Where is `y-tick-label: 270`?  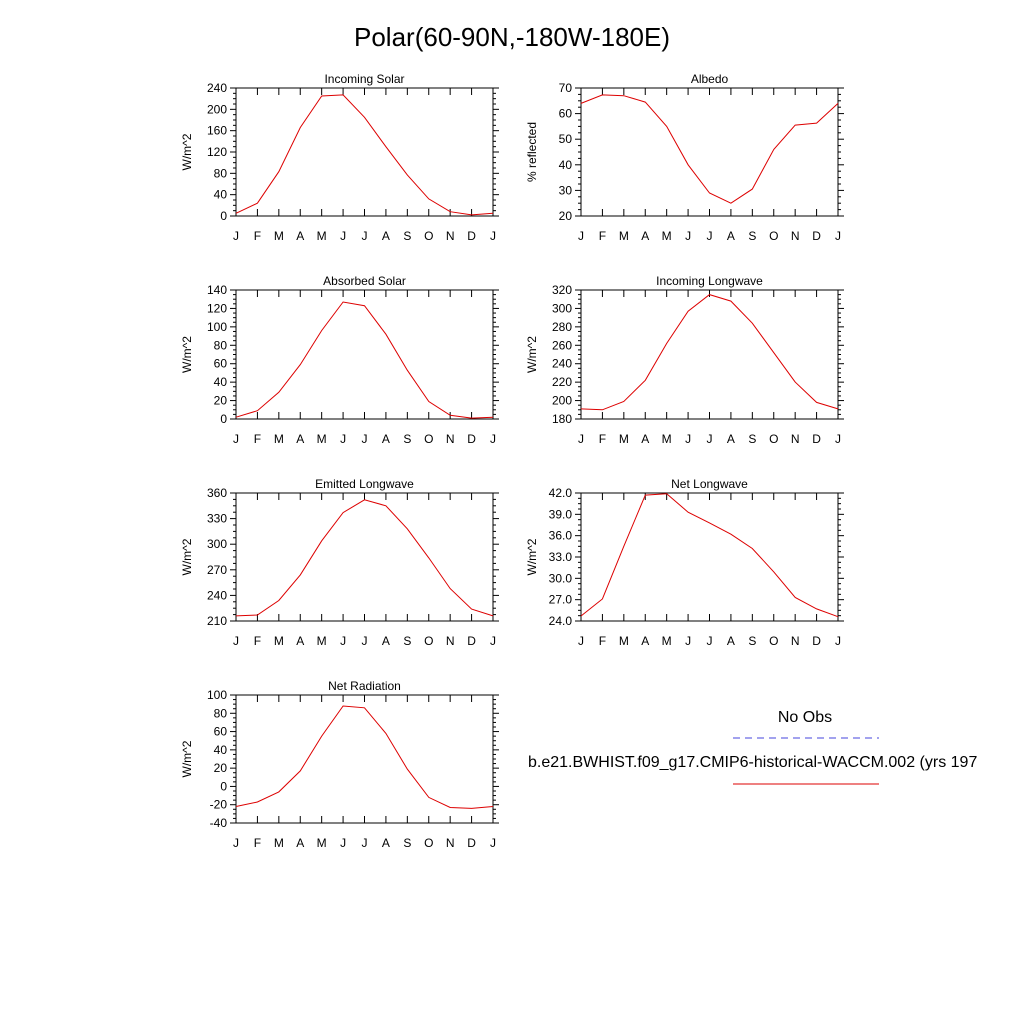 y-tick-label: 270 is located at coordinates (217, 570).